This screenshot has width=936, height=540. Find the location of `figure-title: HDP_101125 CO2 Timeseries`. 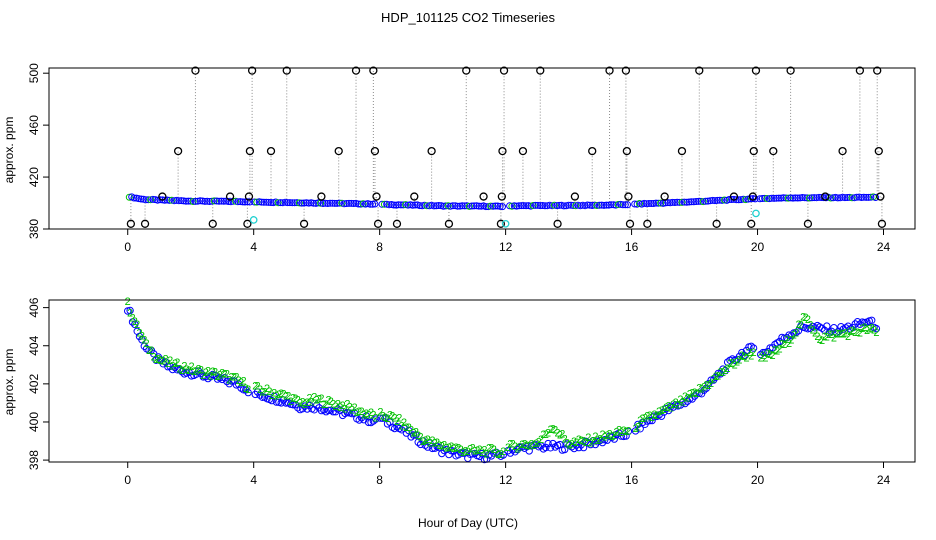

figure-title: HDP_101125 CO2 Timeseries is located at coordinates (468, 17).